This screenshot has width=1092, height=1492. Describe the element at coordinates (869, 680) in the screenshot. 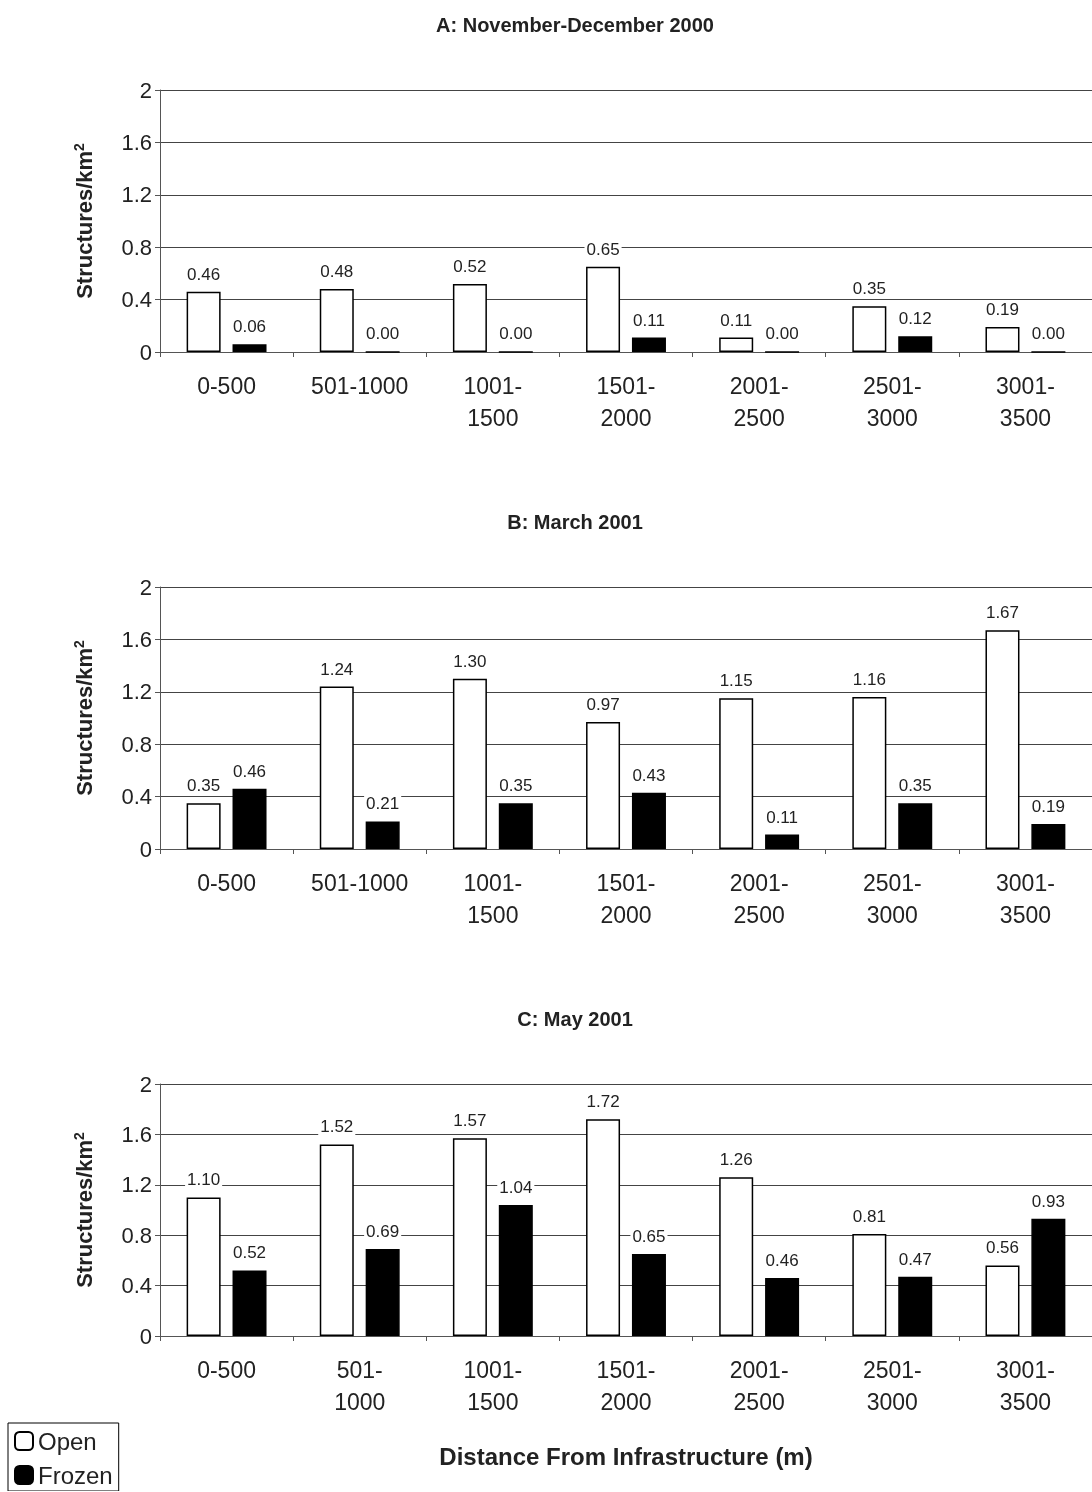

I see `data-label: 1.16` at that location.